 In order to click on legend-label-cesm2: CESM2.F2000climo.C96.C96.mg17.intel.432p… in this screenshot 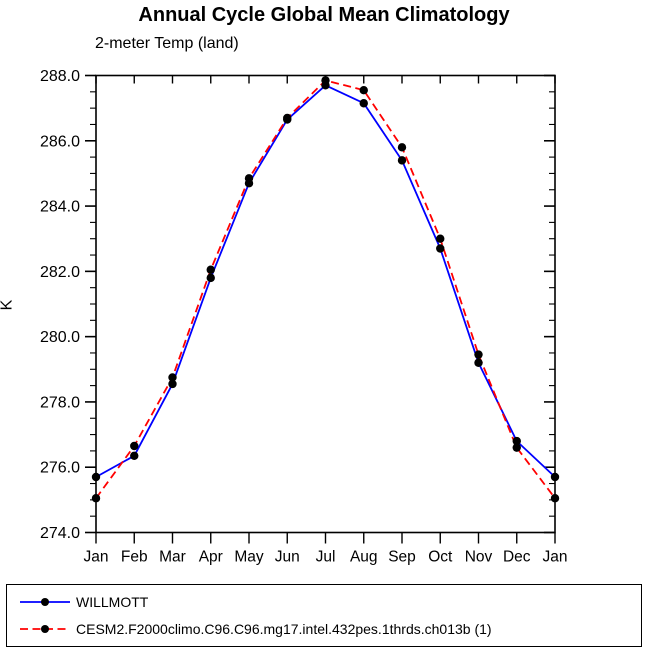, I will do `click(284, 629)`.